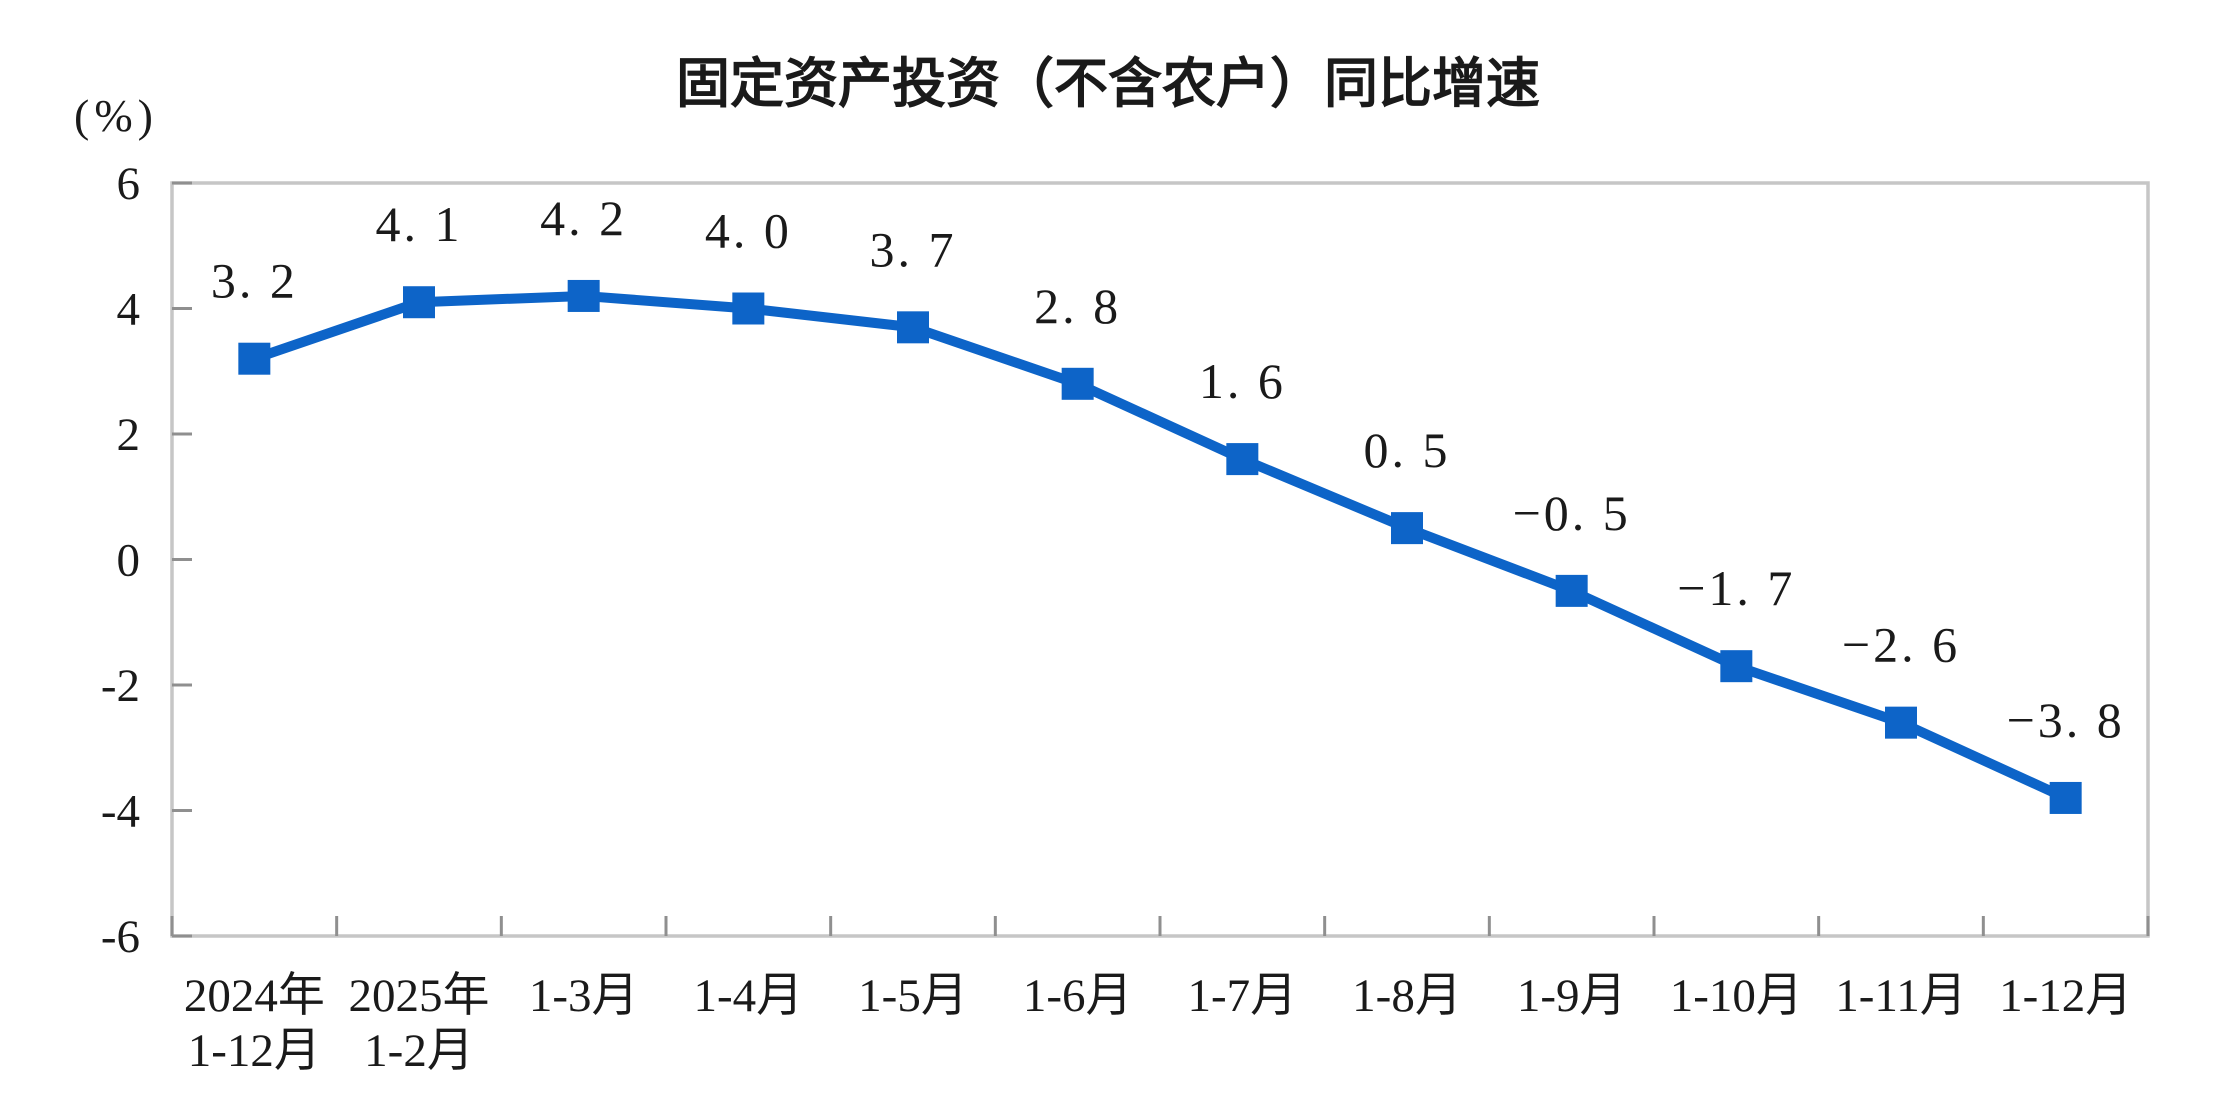 The width and height of the screenshot is (2216, 1112). Describe the element at coordinates (1900, 996) in the screenshot. I see `x-axis-tick-label: 1-11月` at that location.